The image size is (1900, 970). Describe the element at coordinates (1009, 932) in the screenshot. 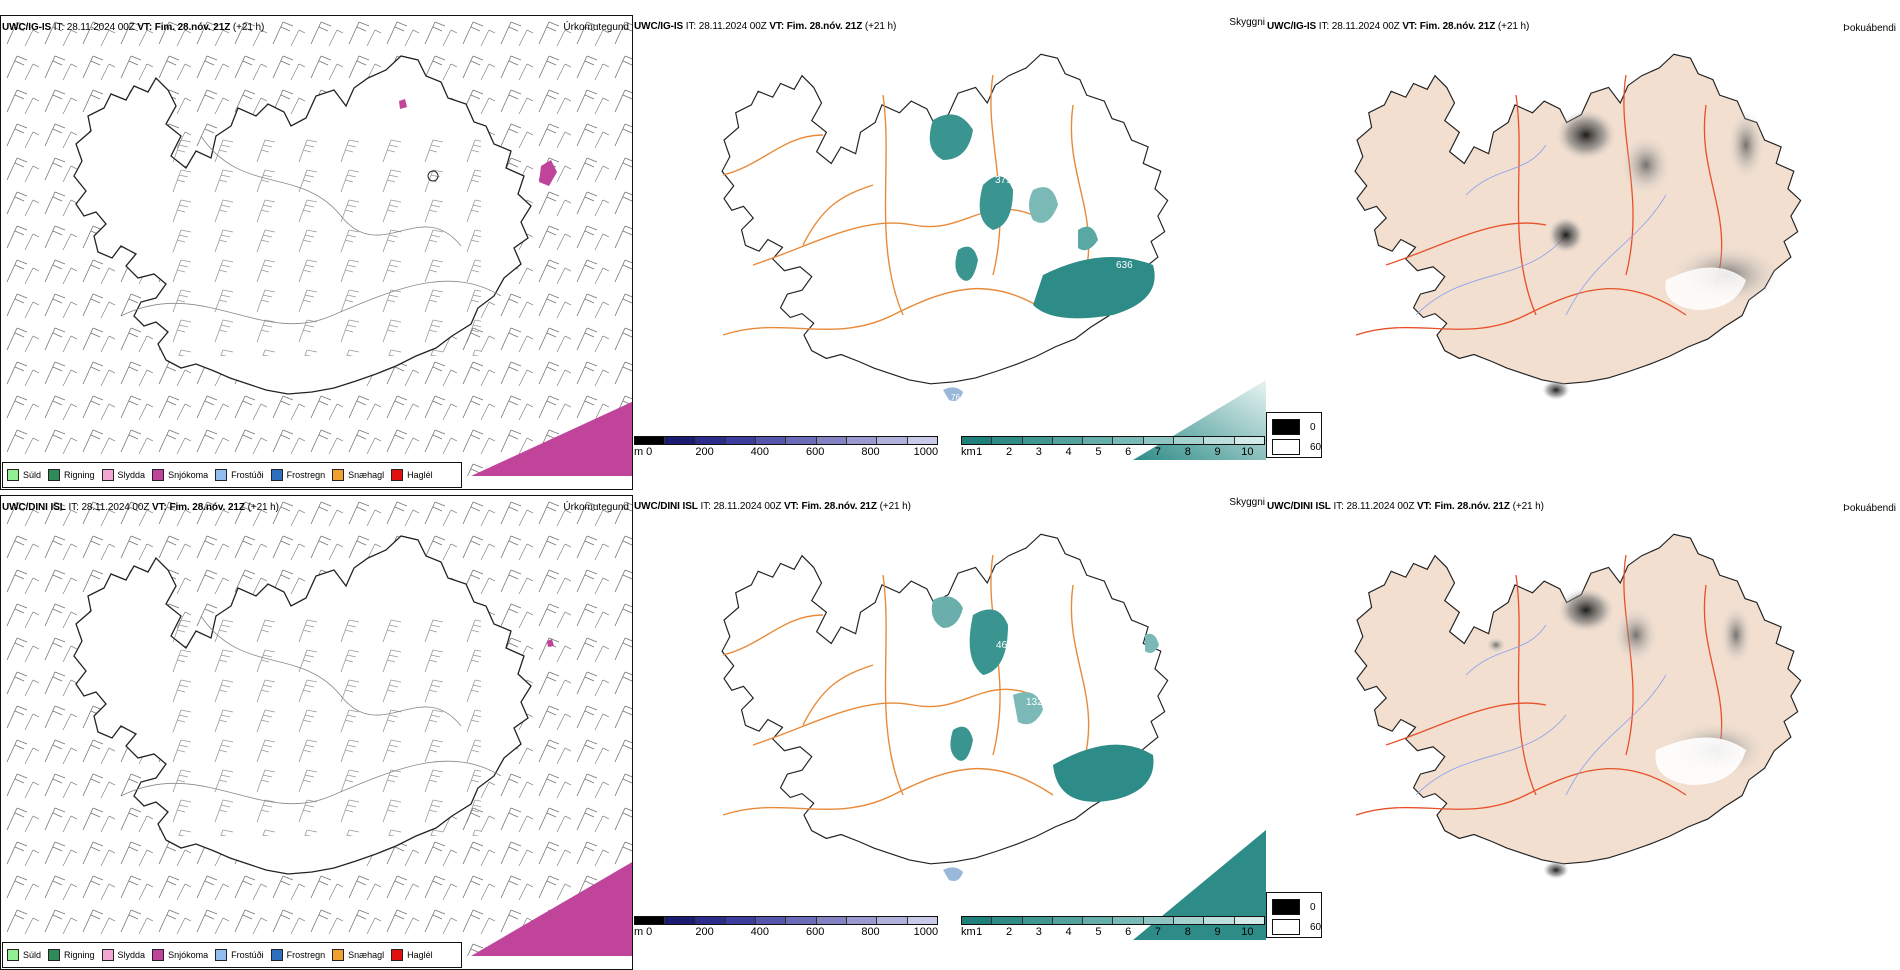

I see `colorbar-tick-label: 2` at that location.